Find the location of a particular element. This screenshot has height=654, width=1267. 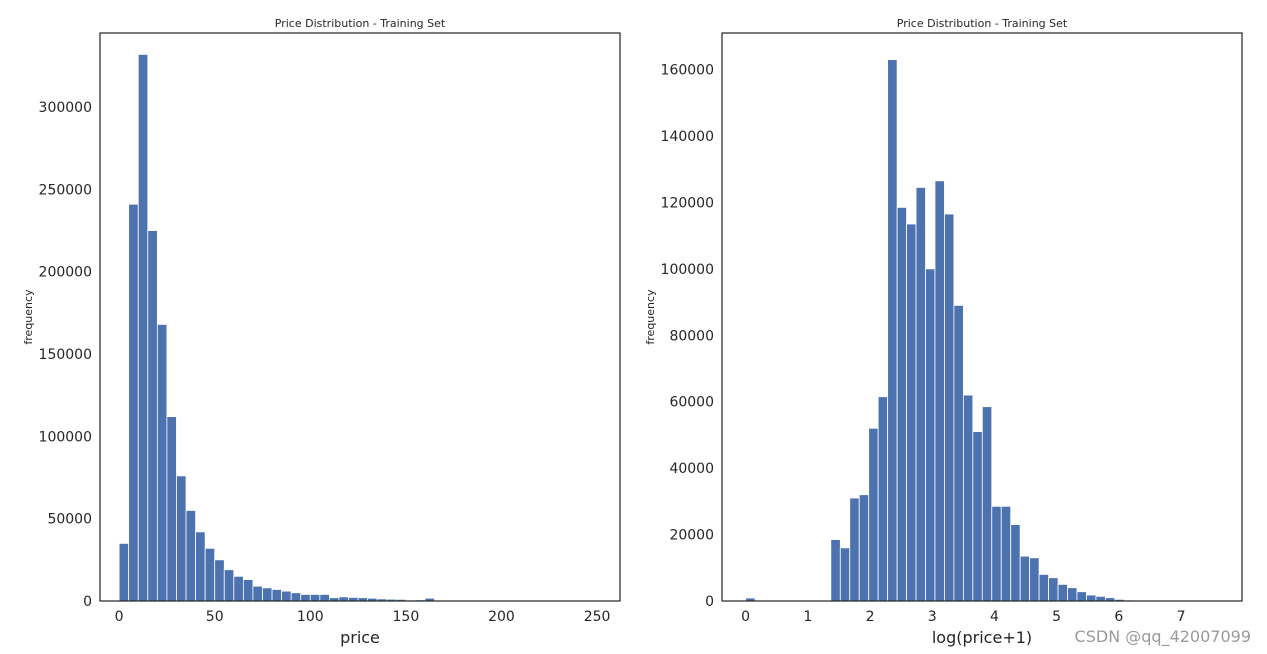

x-tick-label: 6 is located at coordinates (1118, 617).